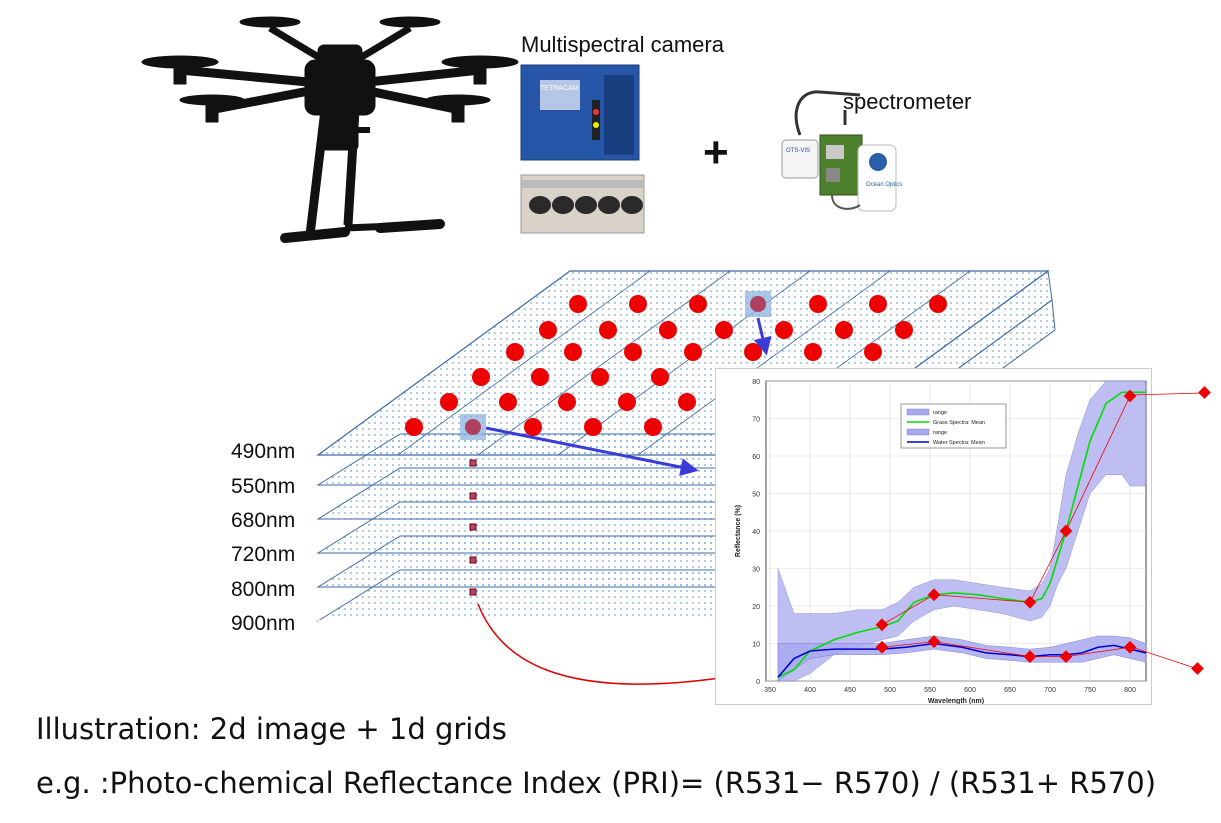 Image resolution: width=1221 pixels, height=823 pixels. I want to click on water-mean-line, so click(962, 660).